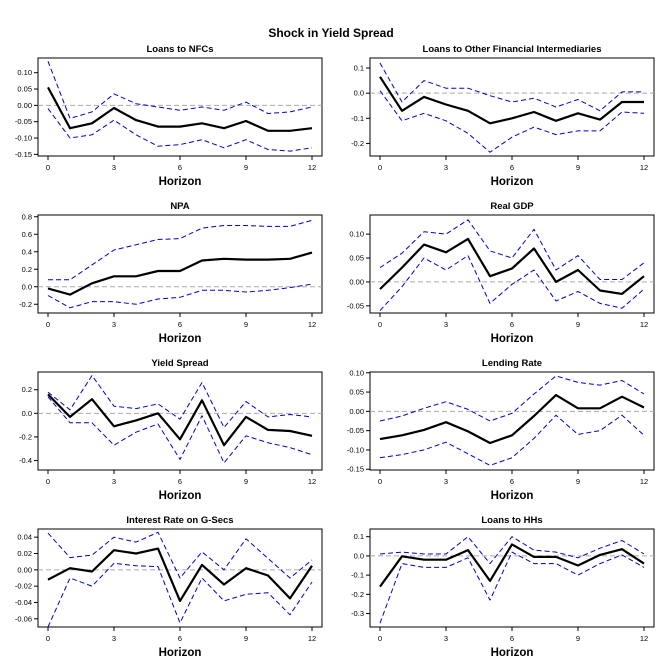  Describe the element at coordinates (179, 363) in the screenshot. I see `panel-title: Yield Spread` at that location.